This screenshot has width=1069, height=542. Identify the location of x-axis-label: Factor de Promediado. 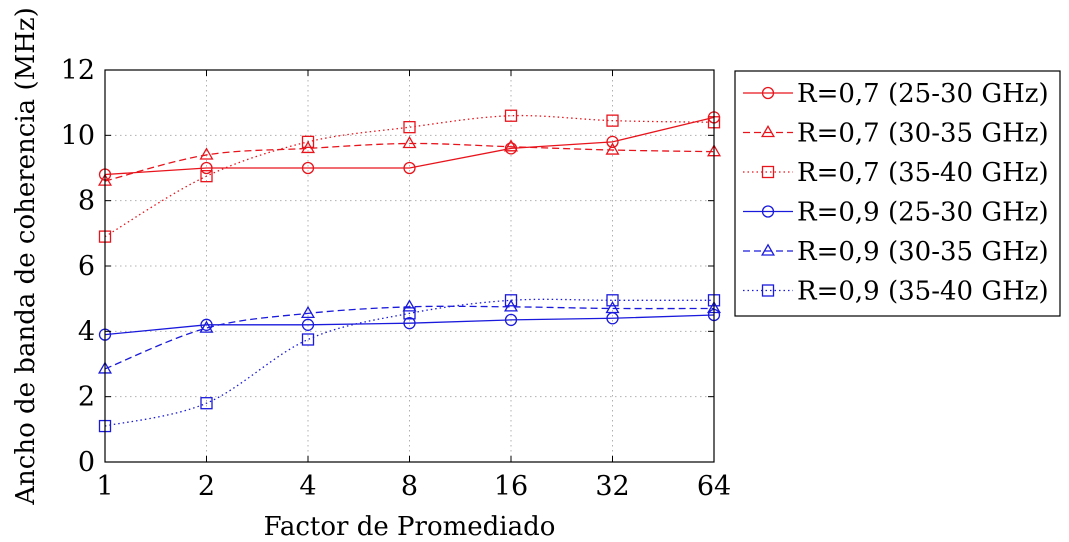
(410, 527).